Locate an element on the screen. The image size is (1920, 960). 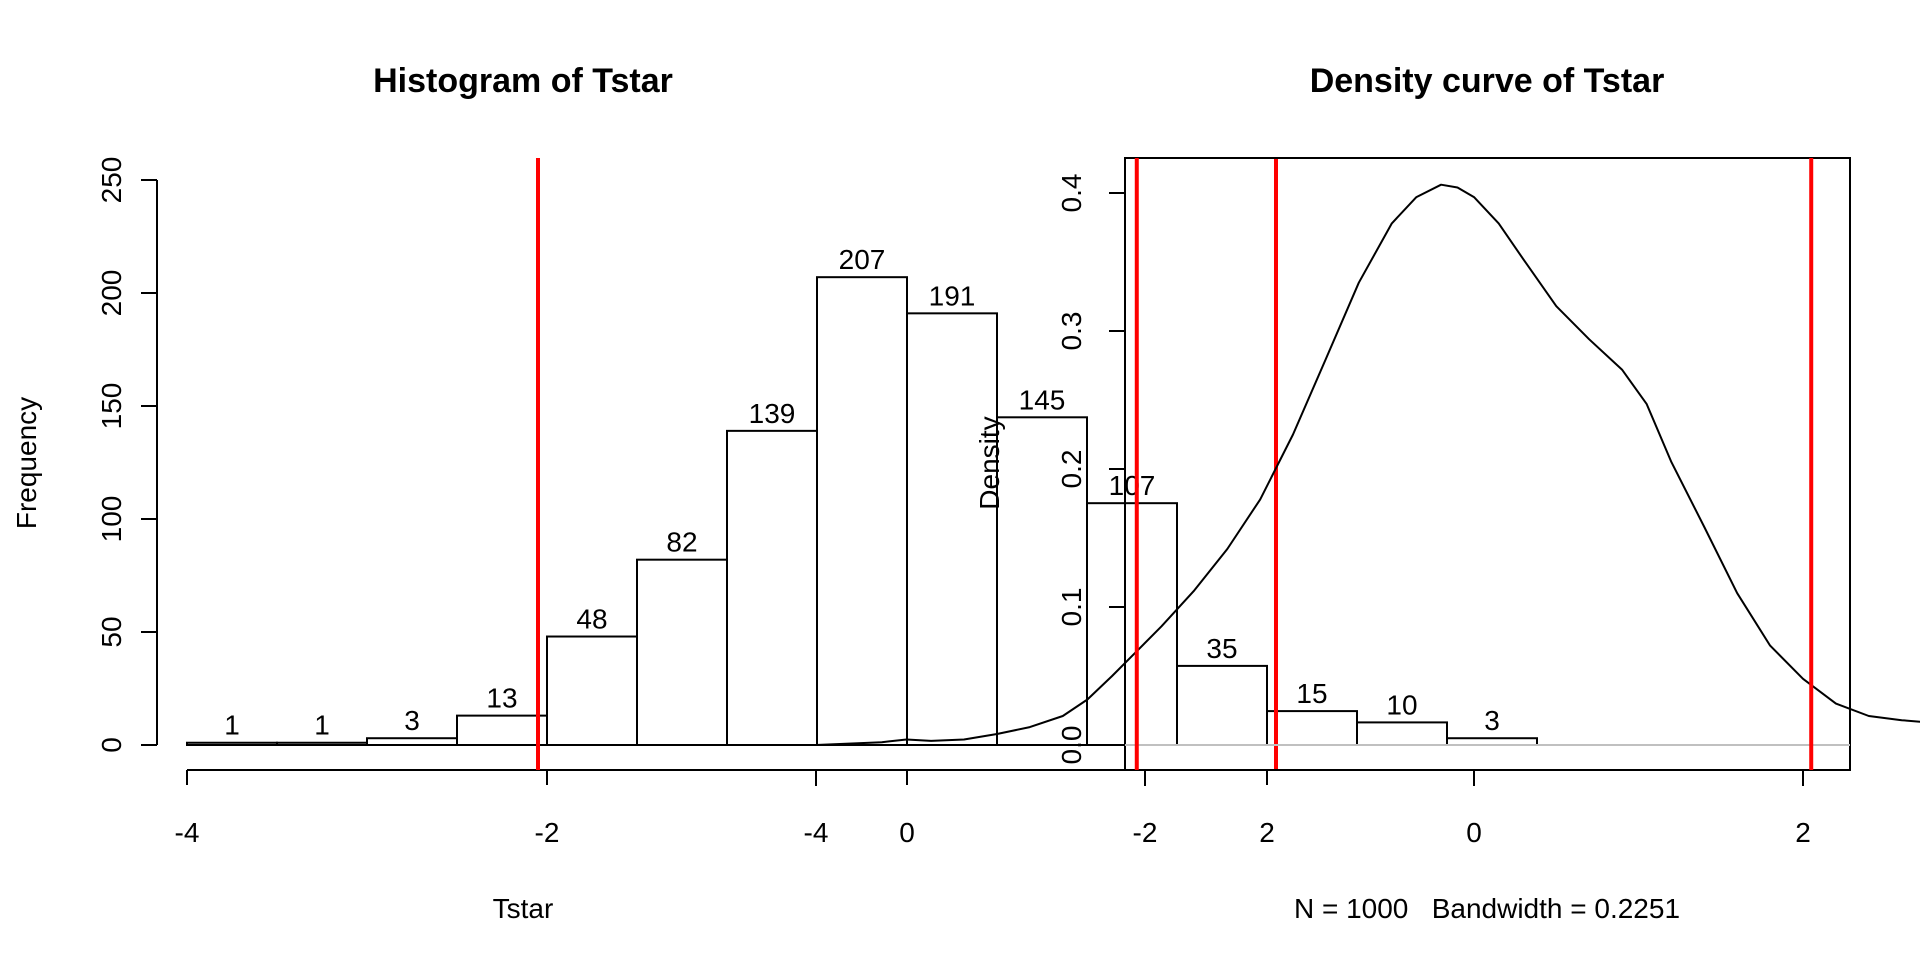
histogram-y-tick-label: 150 is located at coordinates (111, 406).